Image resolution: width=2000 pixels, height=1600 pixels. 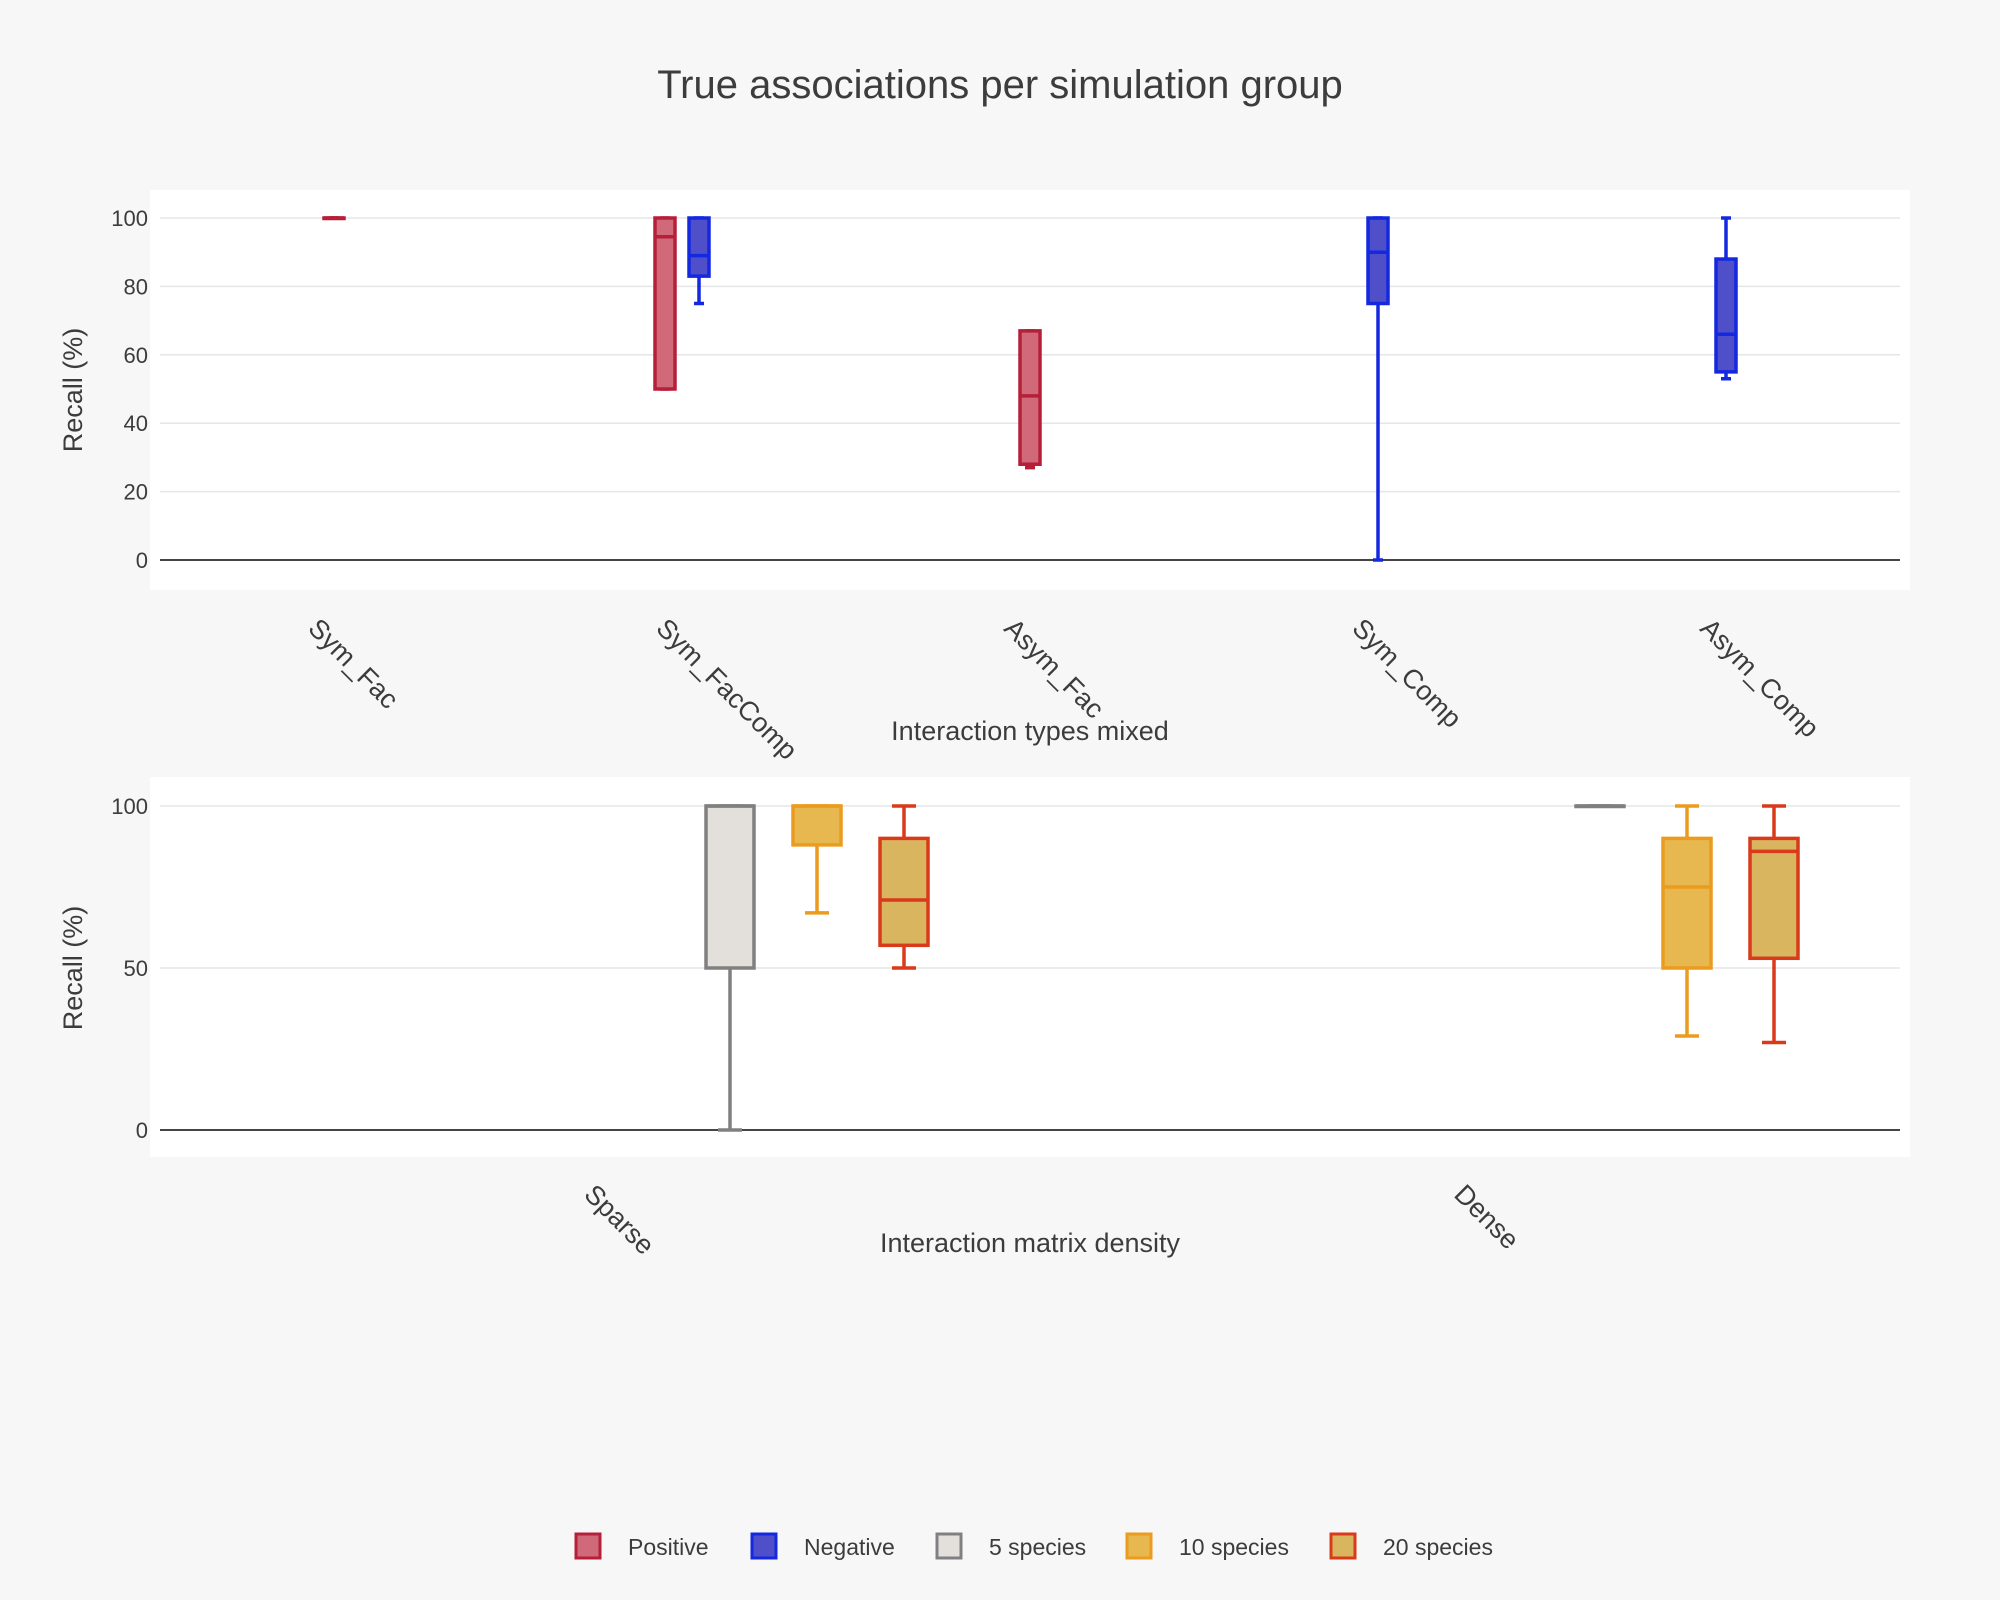 I want to click on legend-label: Positive, so click(x=668, y=1547).